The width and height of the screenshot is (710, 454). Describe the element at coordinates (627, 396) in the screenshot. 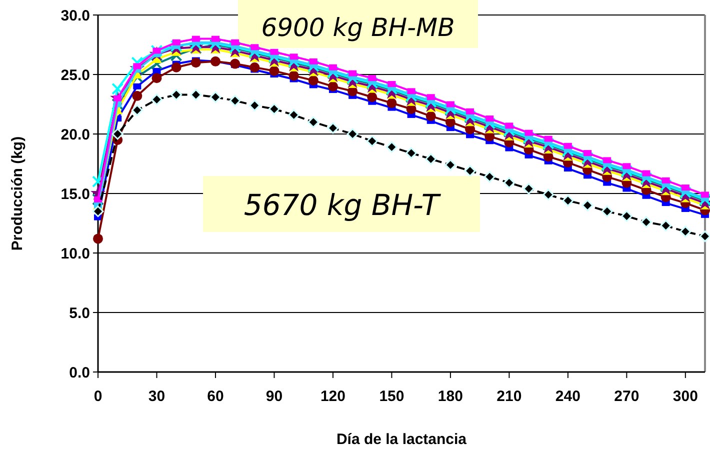

I see `x-tick-label: 270` at that location.